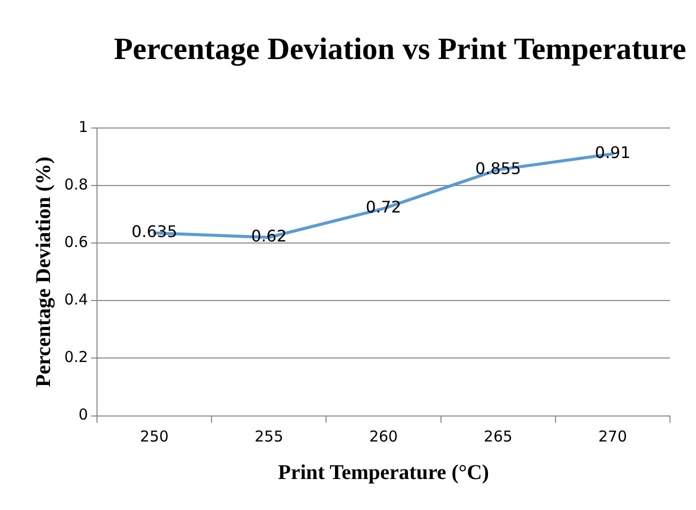 The height and width of the screenshot is (510, 696). What do you see at coordinates (269, 437) in the screenshot?
I see `x-tick-label: 255` at bounding box center [269, 437].